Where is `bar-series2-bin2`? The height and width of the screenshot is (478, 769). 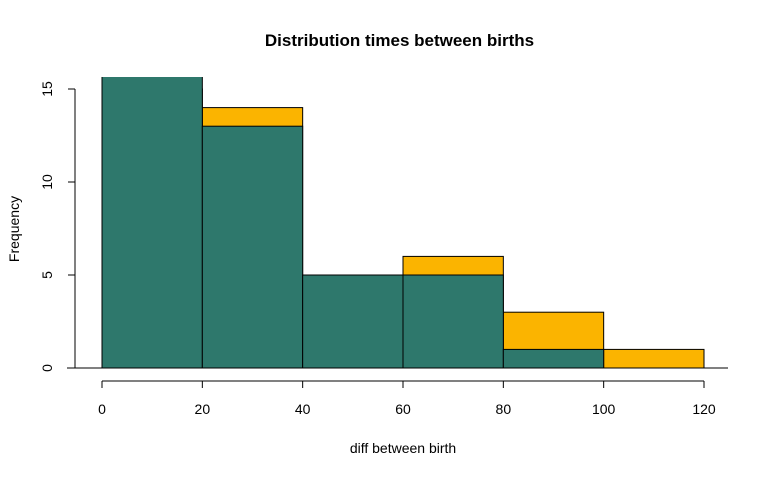
bar-series2-bin2 is located at coordinates (252, 247).